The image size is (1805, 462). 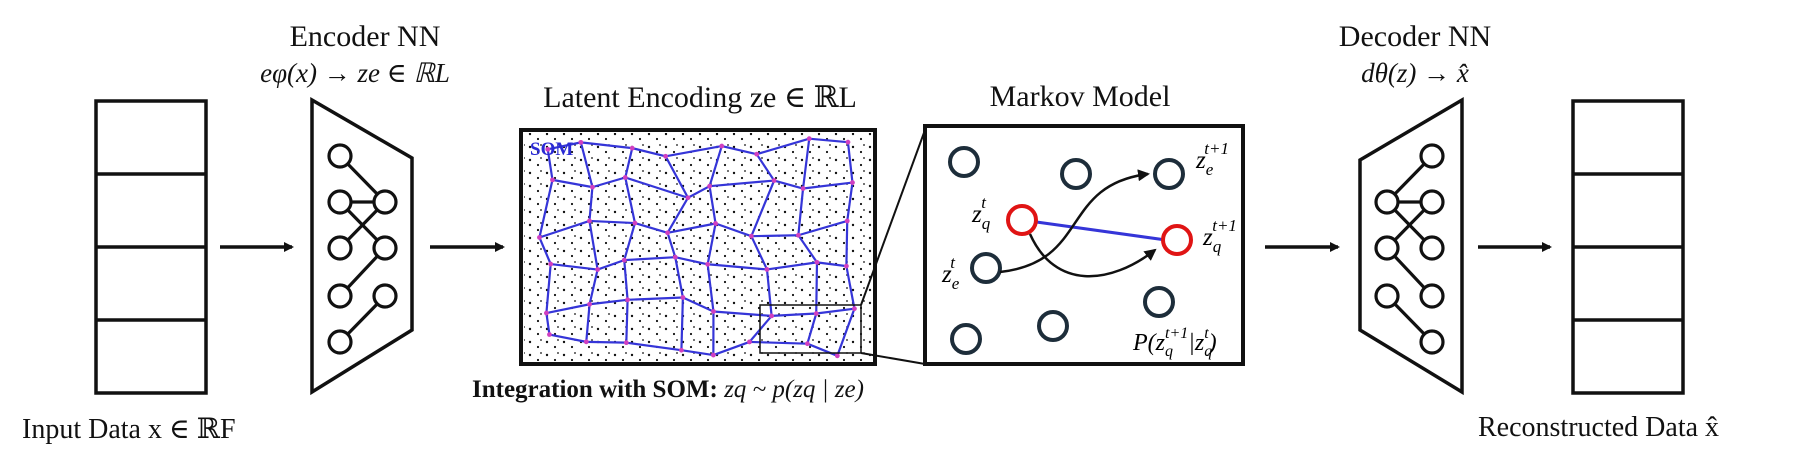 What do you see at coordinates (151, 247) in the screenshot?
I see `input-data-block` at bounding box center [151, 247].